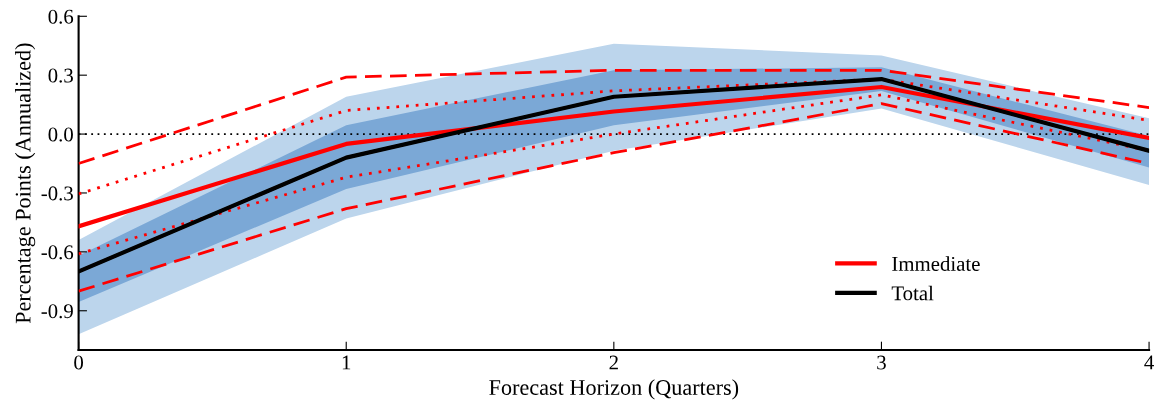 This screenshot has height=407, width=1156. Describe the element at coordinates (346, 362) in the screenshot. I see `x-tick-label: 1` at that location.